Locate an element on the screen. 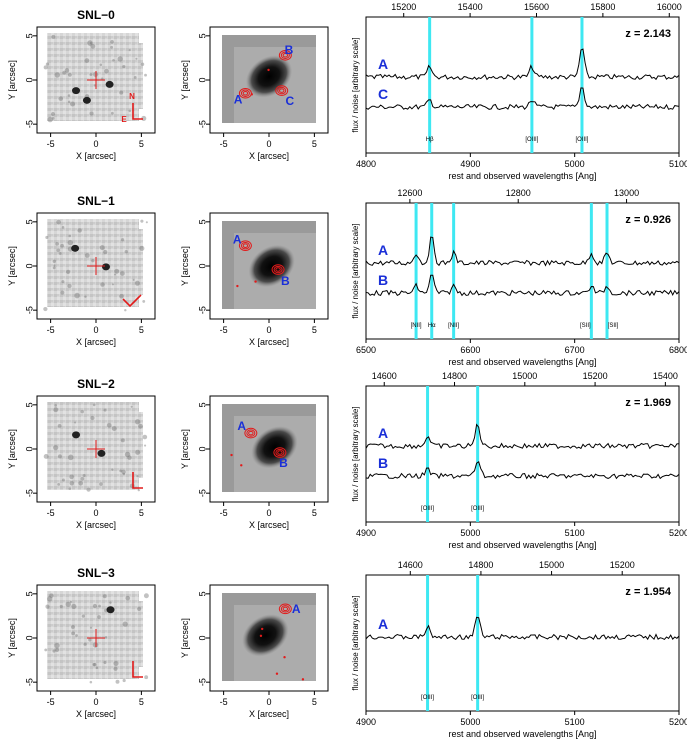 The image size is (687, 756). rest-tick-label: 5000 is located at coordinates (575, 164).